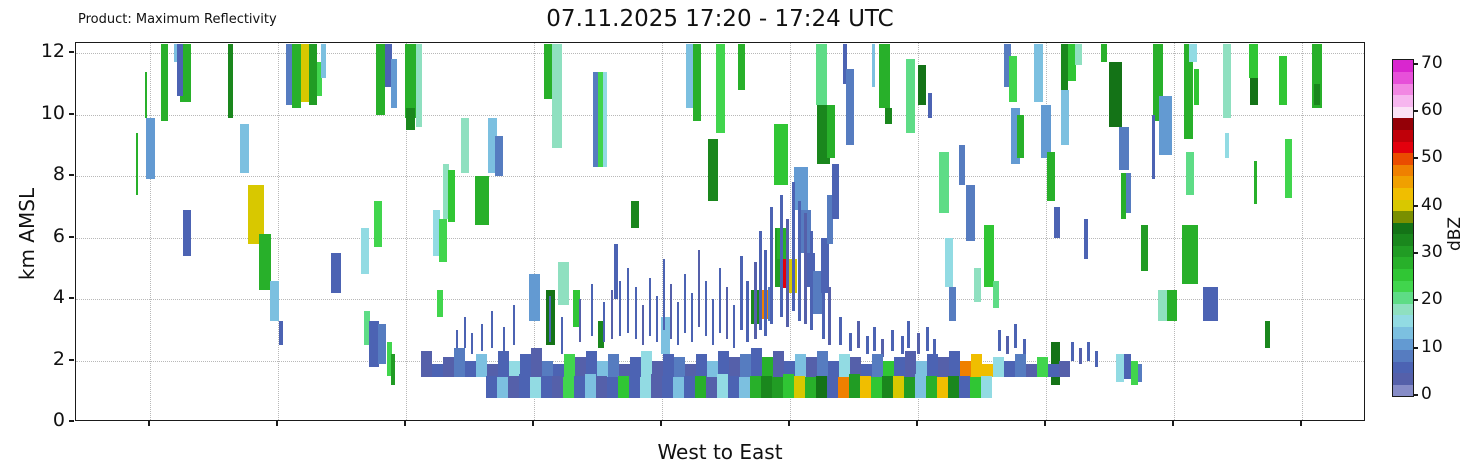 The height and width of the screenshot is (470, 1482). What do you see at coordinates (52, 51) in the screenshot?
I see `y-axis-tick-label: 12` at bounding box center [52, 51].